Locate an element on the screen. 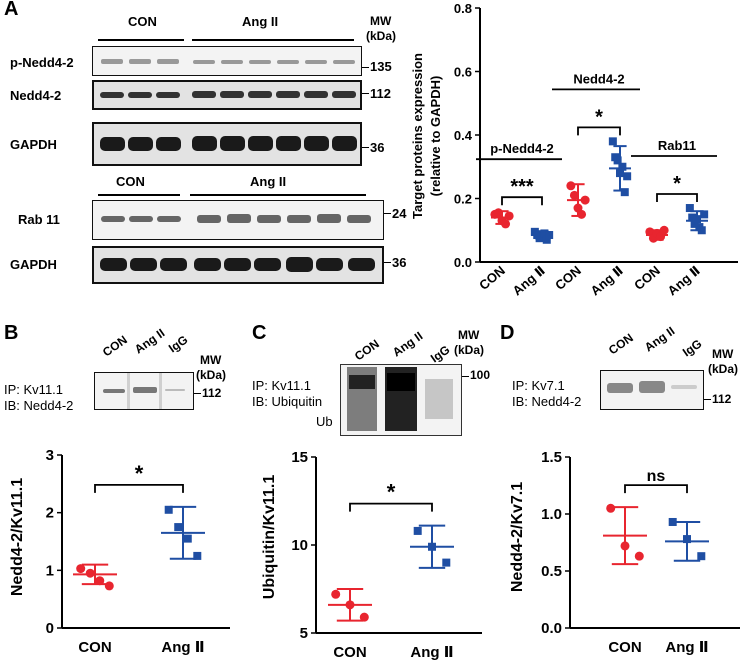  chart-c-ytick-label: 5 is located at coordinates (304, 633).